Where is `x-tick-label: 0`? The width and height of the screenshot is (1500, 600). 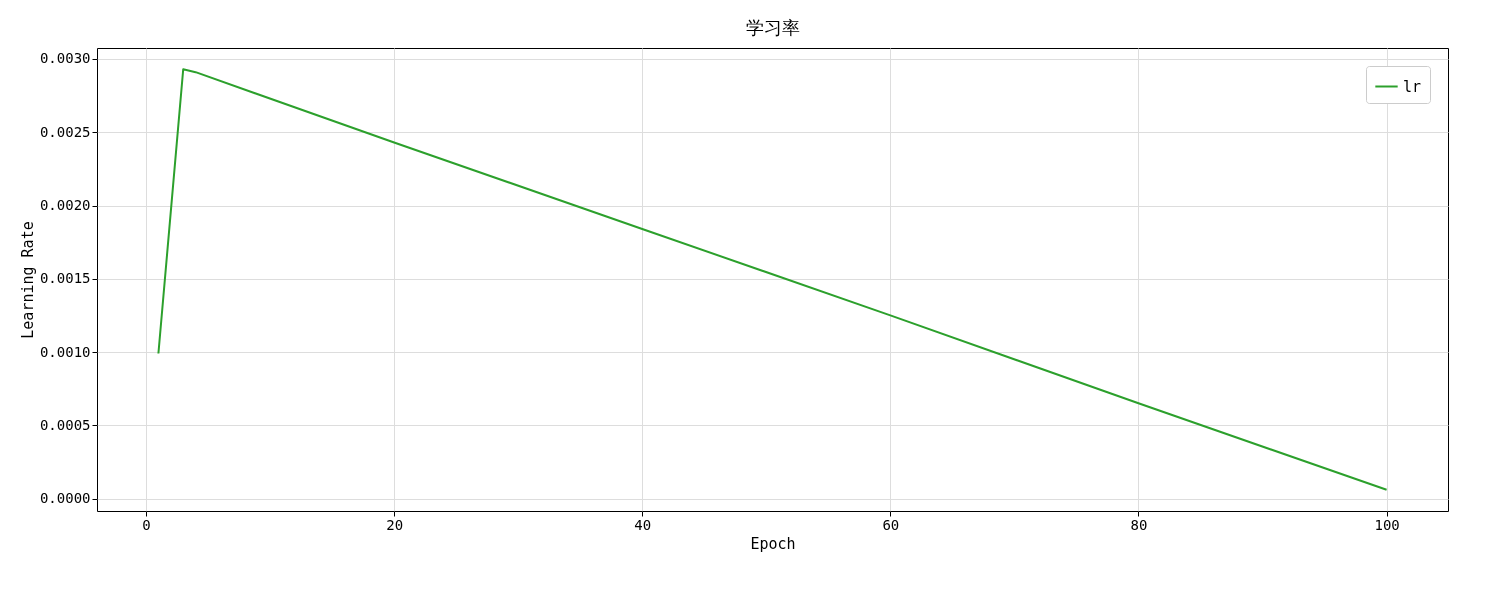 x-tick-label: 0 is located at coordinates (146, 524).